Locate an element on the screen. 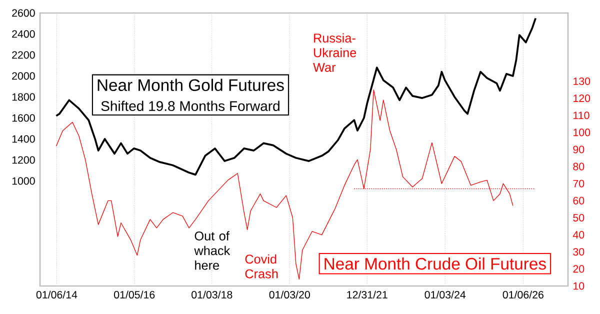 The image size is (600, 314). y-tick-label: 1000 is located at coordinates (23, 181).